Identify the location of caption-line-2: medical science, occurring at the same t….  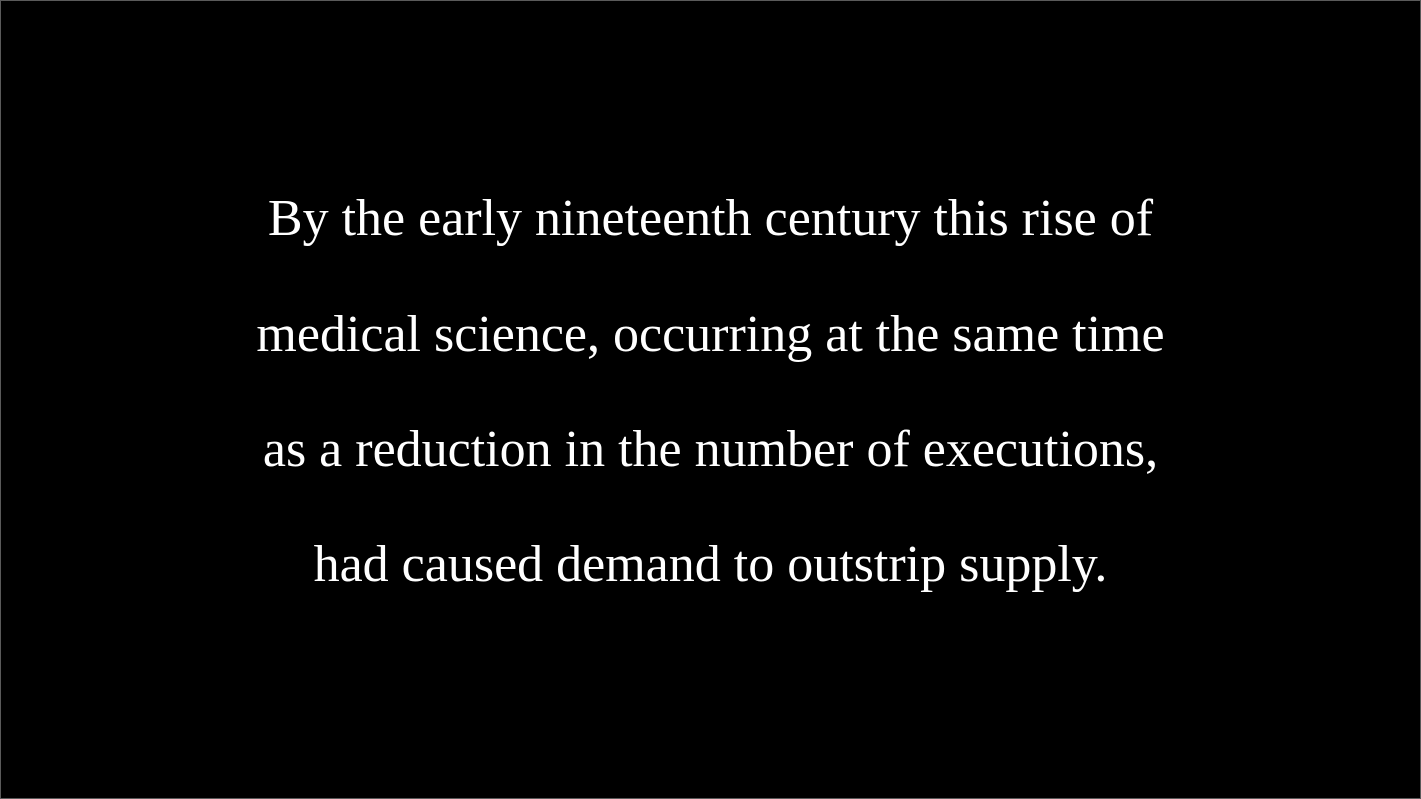
(710, 334).